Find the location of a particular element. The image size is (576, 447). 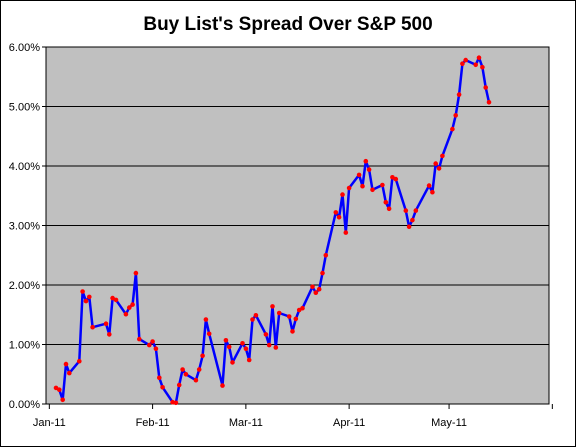

x-tick-label: Apr-11 is located at coordinates (349, 423).